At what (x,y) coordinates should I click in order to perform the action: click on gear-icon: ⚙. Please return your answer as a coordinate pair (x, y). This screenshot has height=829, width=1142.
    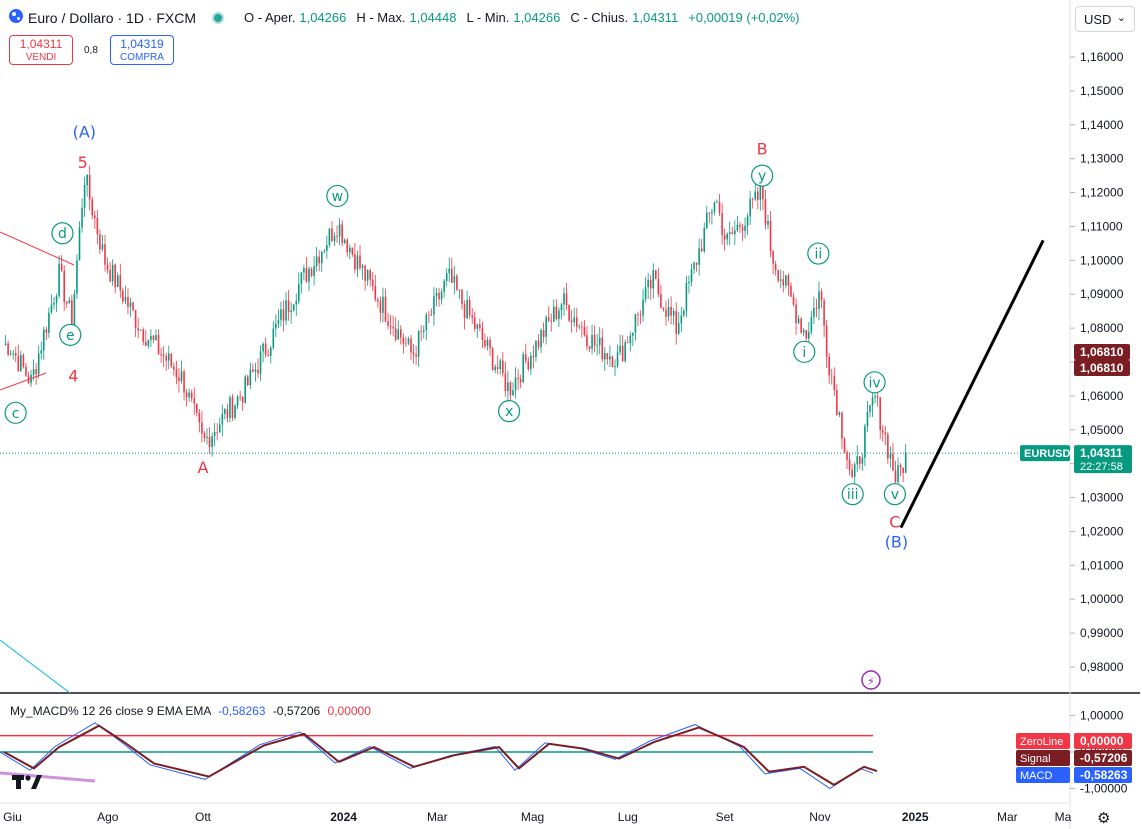
    Looking at the image, I should click on (1104, 818).